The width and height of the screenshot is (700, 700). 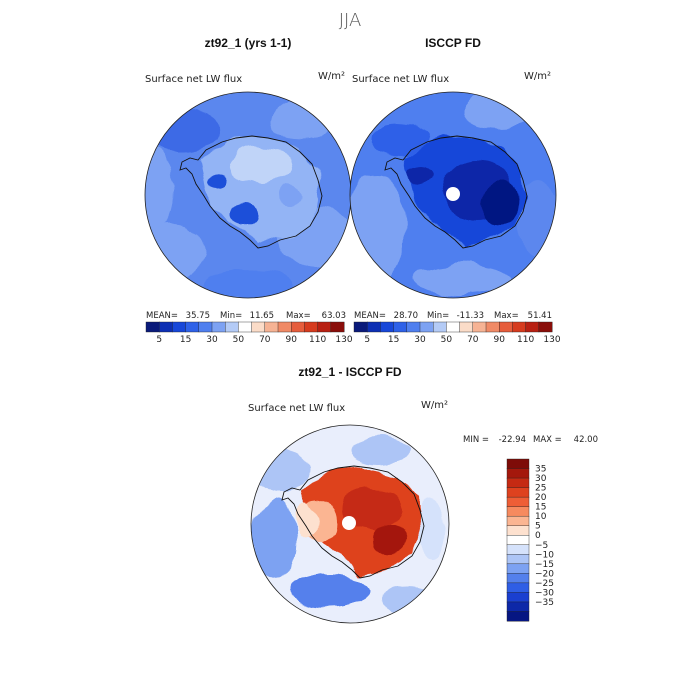 What do you see at coordinates (537, 76) in the screenshot?
I see `panel-obs-units: W/m²` at bounding box center [537, 76].